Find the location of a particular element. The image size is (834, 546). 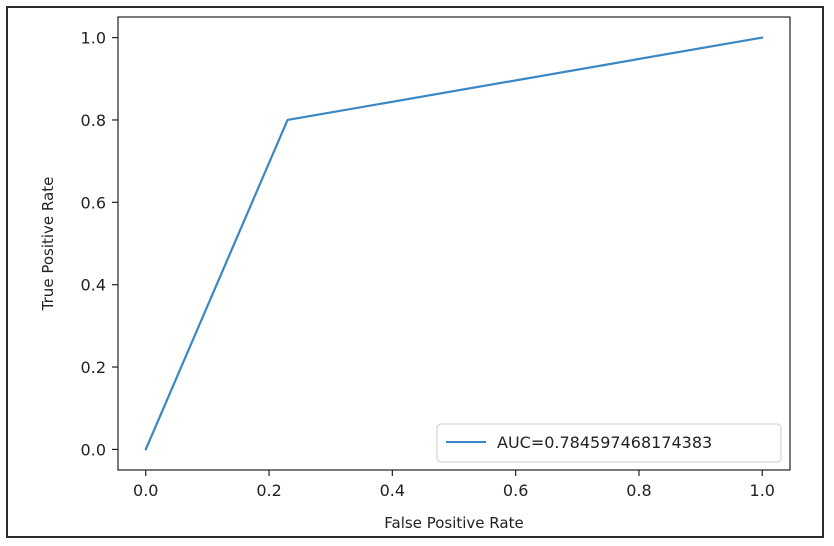

y-tick-label: 0.2 is located at coordinates (93, 367).